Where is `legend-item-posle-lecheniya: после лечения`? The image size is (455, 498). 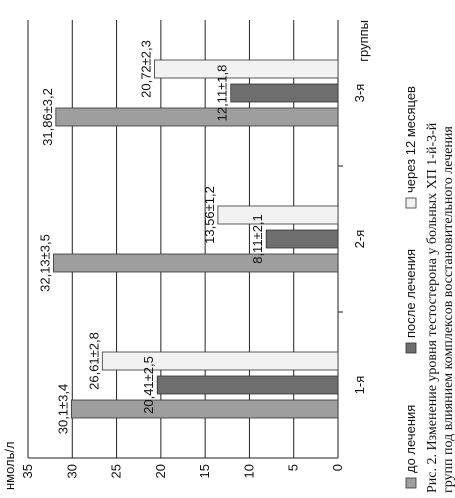
legend-item-posle-lecheniya: после лечения is located at coordinates (410, 301).